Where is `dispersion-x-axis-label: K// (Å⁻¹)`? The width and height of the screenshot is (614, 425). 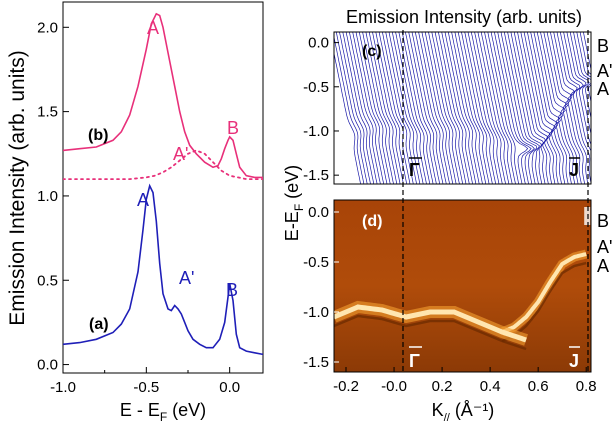 dispersion-x-axis-label: K// (Å⁻¹) is located at coordinates (463, 412).